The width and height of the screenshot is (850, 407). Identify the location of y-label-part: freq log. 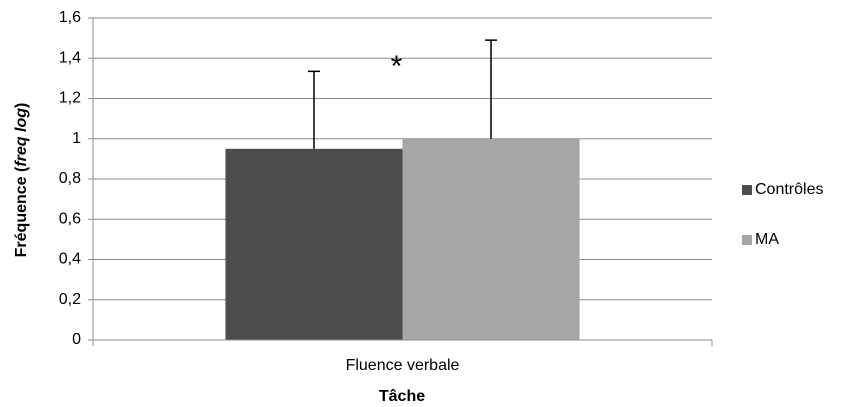
(21, 137).